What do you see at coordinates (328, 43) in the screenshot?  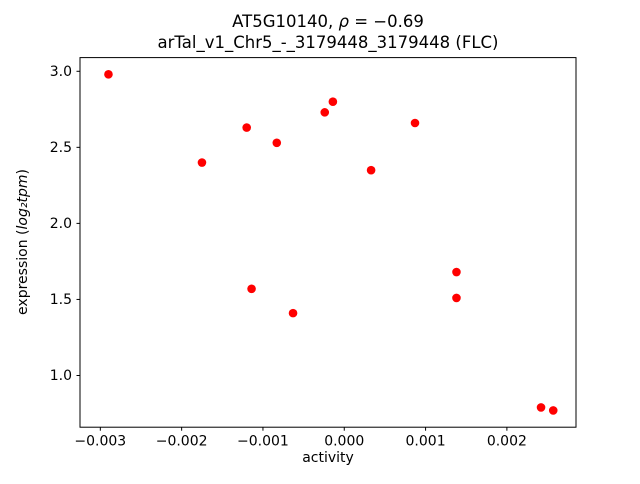 I see `chart-subtitle: arTal_v1_Chr5_-_3179448_3179448 (FLC)` at bounding box center [328, 43].